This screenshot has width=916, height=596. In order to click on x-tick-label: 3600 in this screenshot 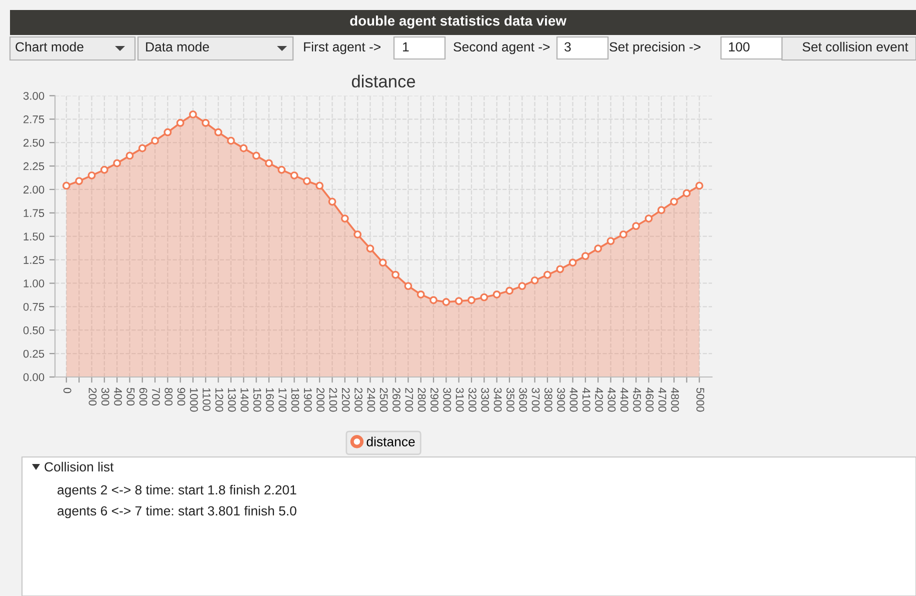, I will do `click(523, 400)`.